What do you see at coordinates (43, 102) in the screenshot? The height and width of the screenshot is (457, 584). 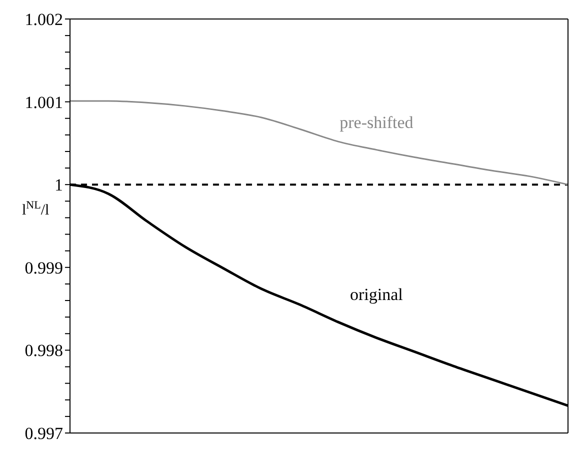 I see `y-tick-label: 1.001` at bounding box center [43, 102].